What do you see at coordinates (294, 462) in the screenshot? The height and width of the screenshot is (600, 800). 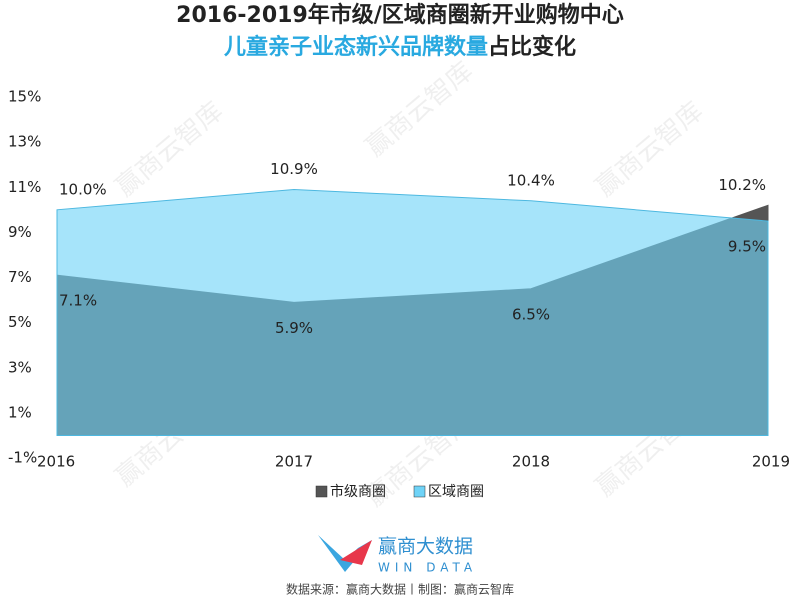 I see `x-tick-label: 2017` at bounding box center [294, 462].